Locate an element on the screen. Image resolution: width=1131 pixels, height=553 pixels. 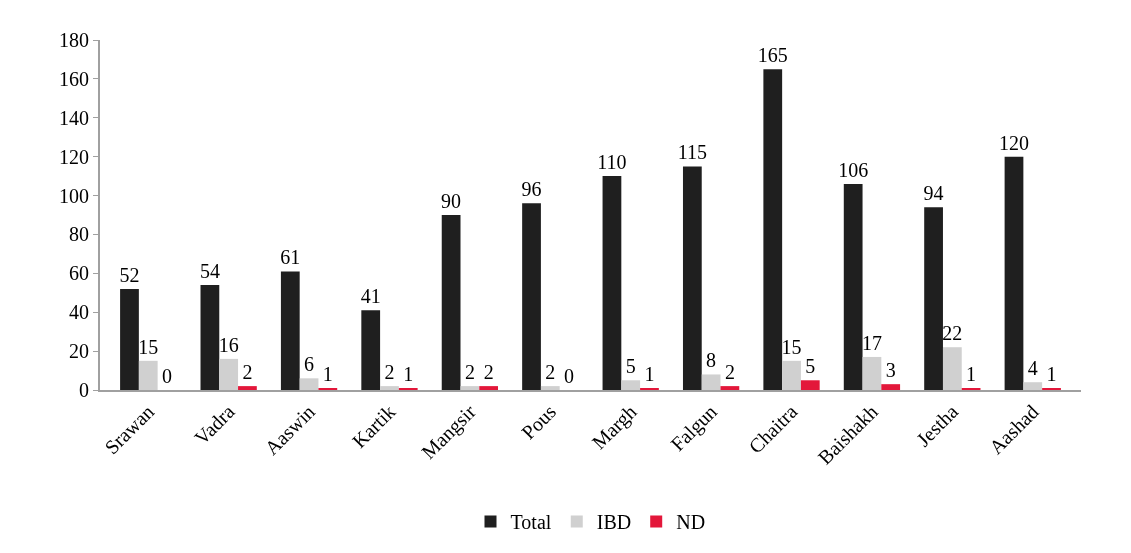
data-label: 165 is located at coordinates (772, 55).